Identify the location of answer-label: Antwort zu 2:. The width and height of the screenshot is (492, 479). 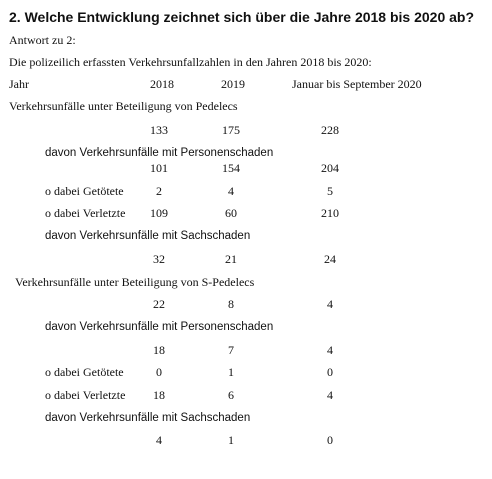
(42, 40).